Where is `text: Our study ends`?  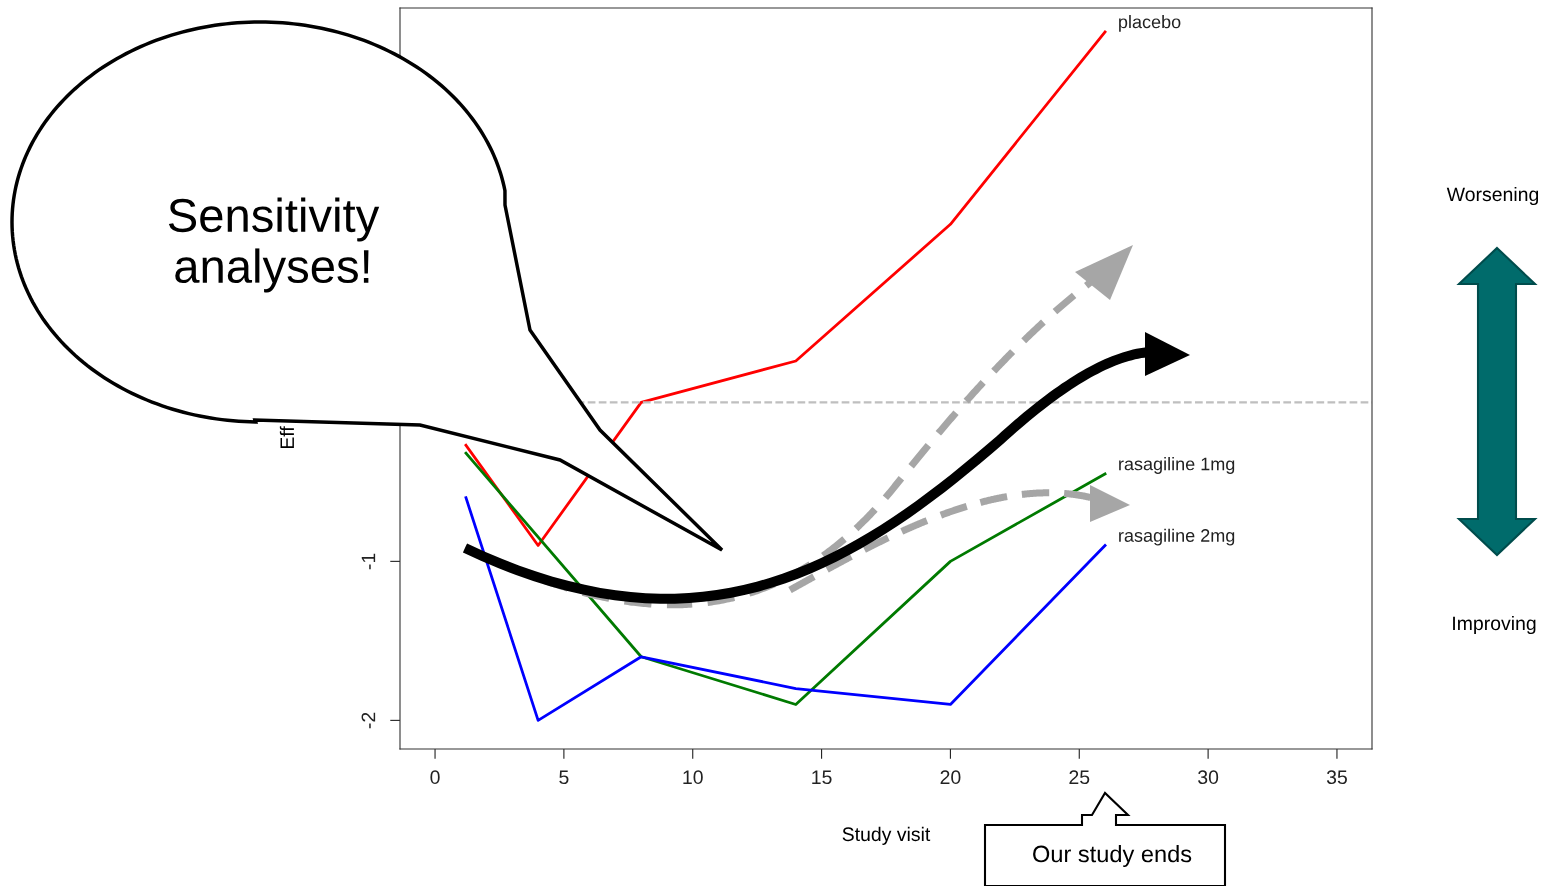 text: Our study ends is located at coordinates (1112, 856).